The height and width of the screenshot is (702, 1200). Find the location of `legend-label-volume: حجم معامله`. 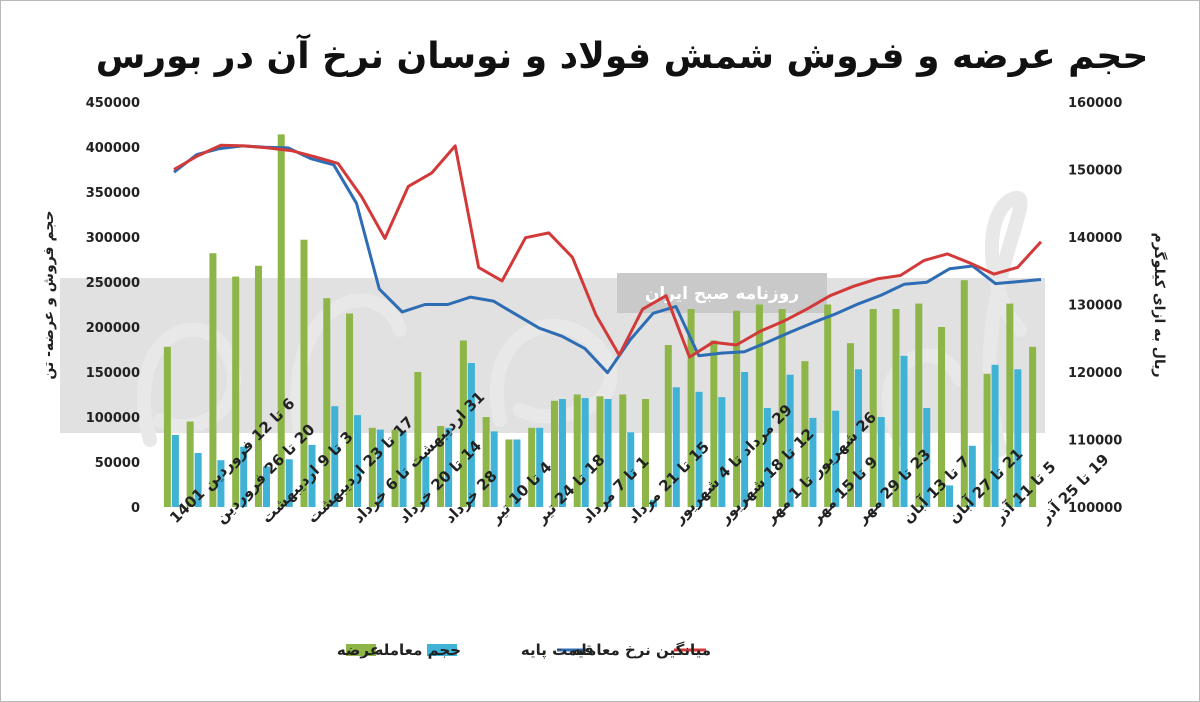

legend-label-volume: حجم معامله is located at coordinates (418, 650).